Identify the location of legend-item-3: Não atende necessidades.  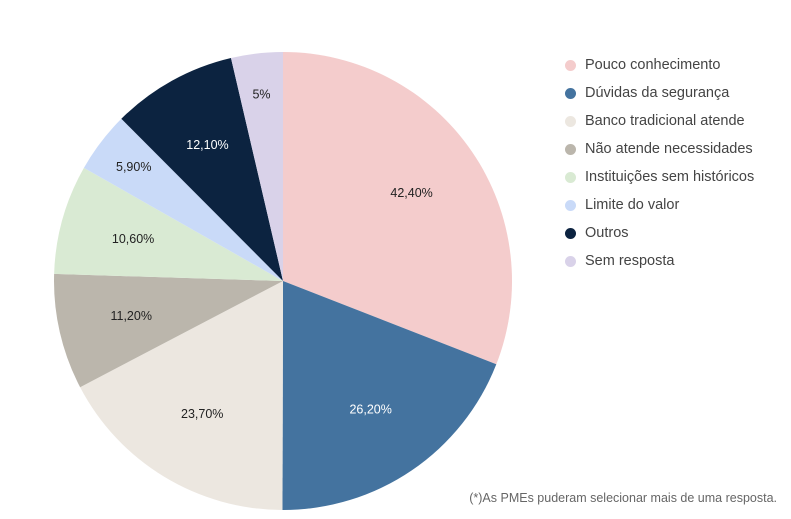
(659, 149).